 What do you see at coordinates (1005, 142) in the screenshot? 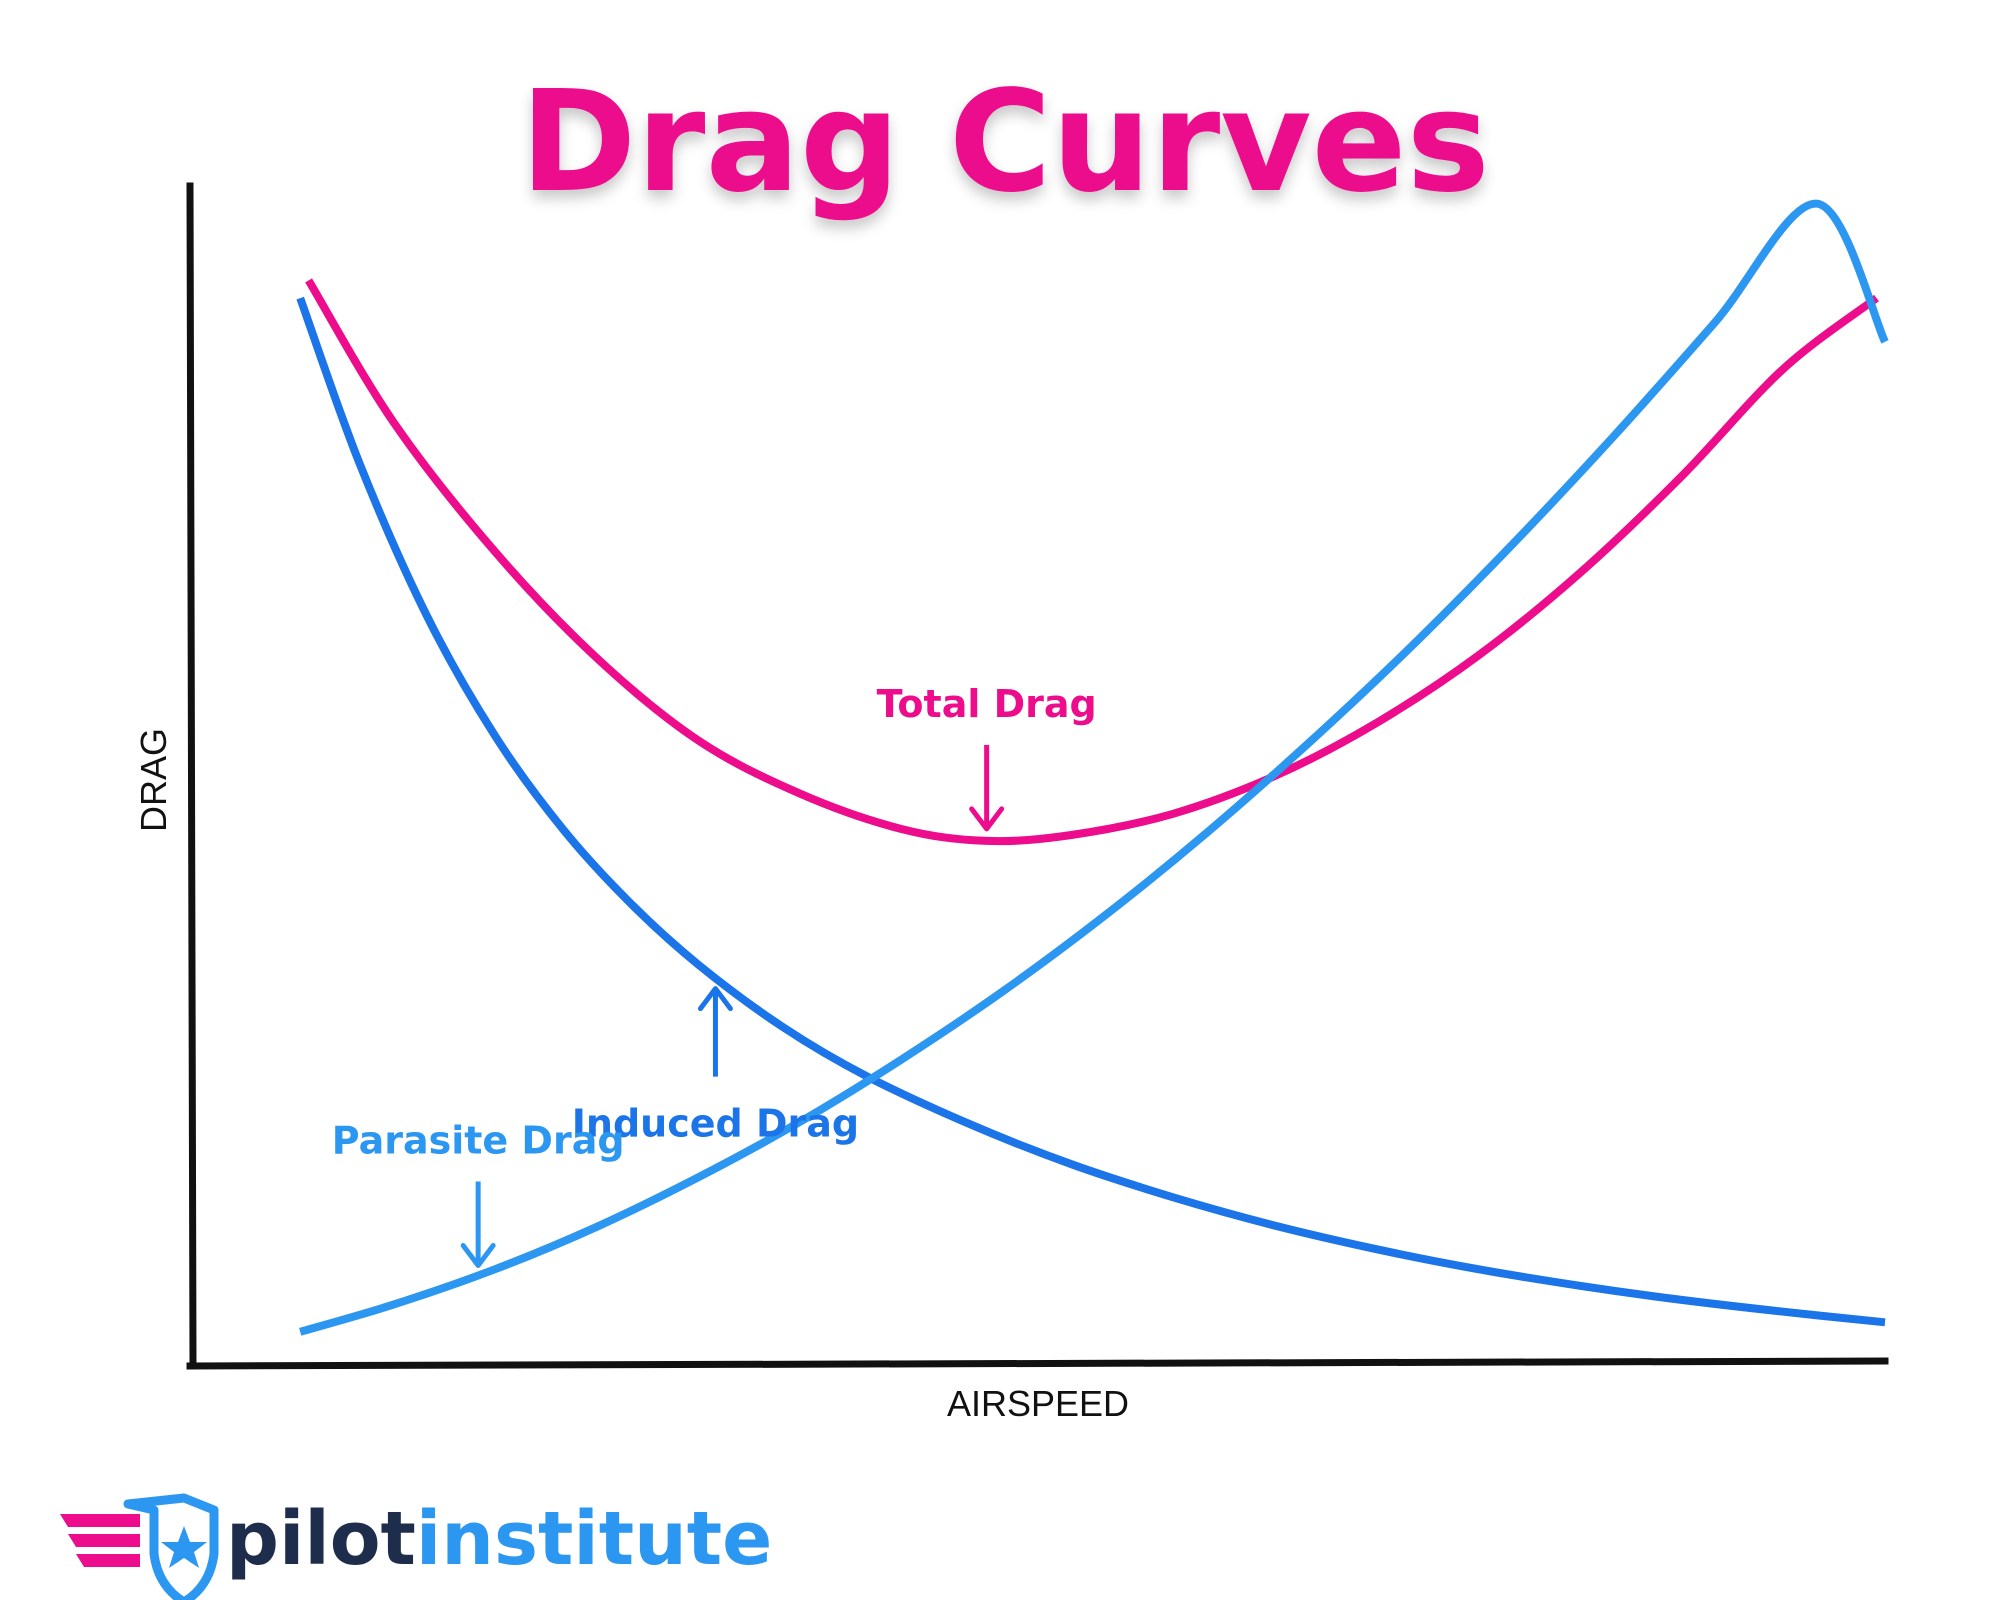
I see `chart-title: Drag Curves` at bounding box center [1005, 142].